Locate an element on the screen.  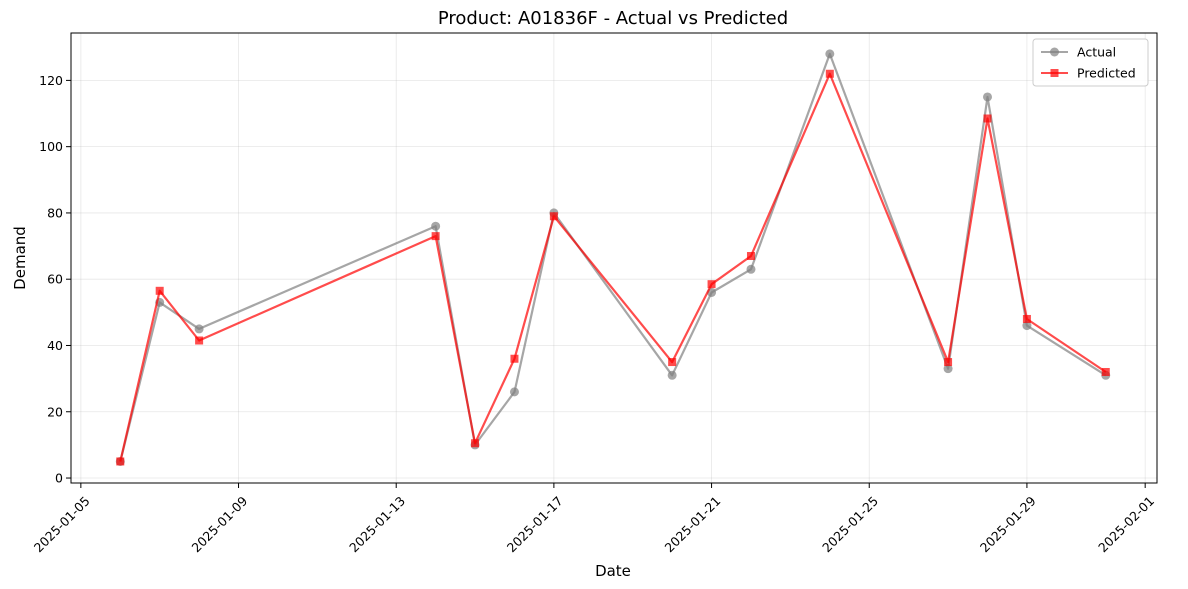
chart-title: Product: A01836F - Actual vs Predicted is located at coordinates (613, 18).